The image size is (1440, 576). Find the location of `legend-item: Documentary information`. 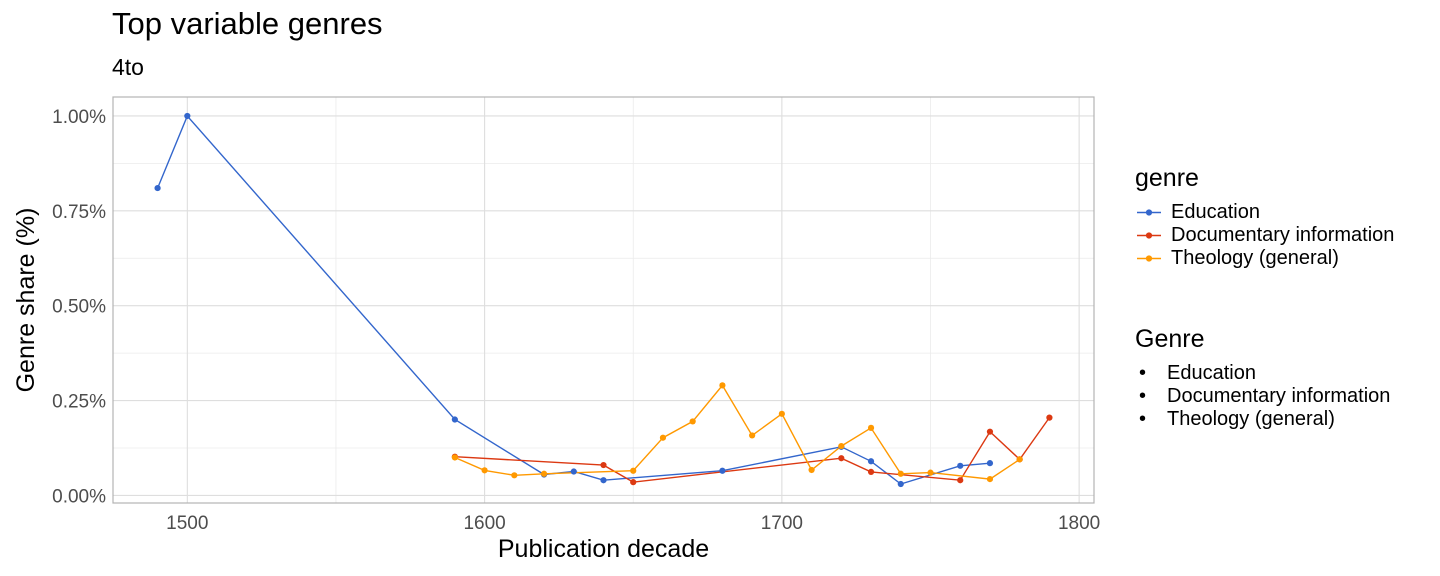

legend-item: Documentary information is located at coordinates (1264, 235).